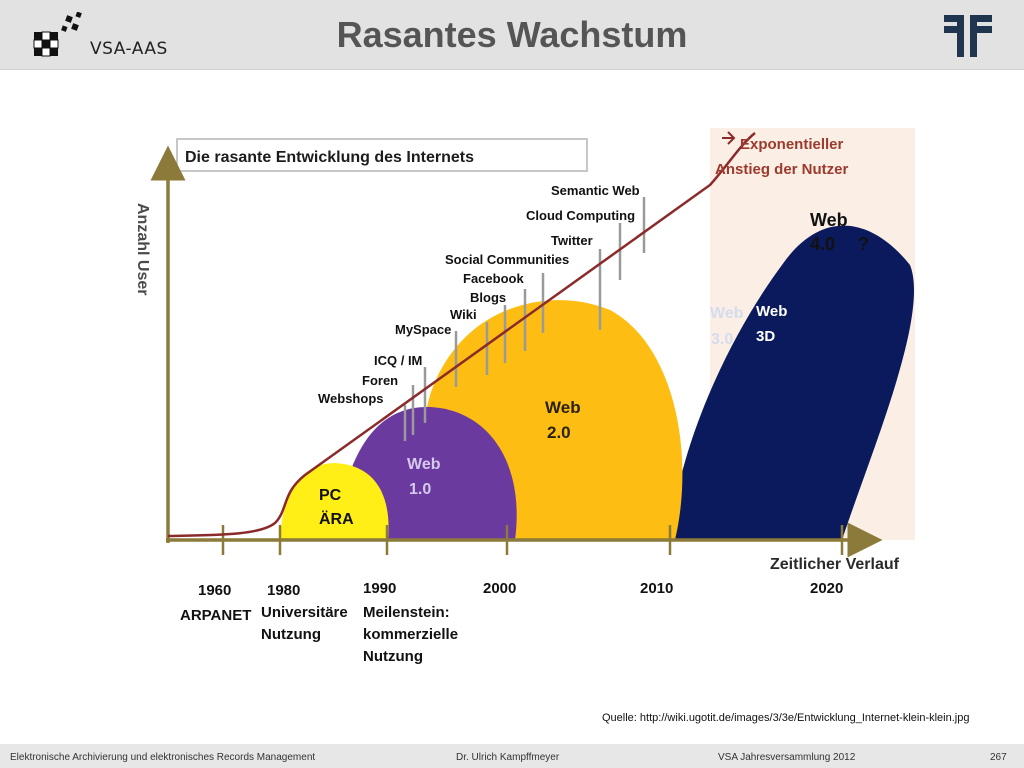 The height and width of the screenshot is (768, 1024). I want to click on logo-text: VSA-AAS, so click(129, 49).